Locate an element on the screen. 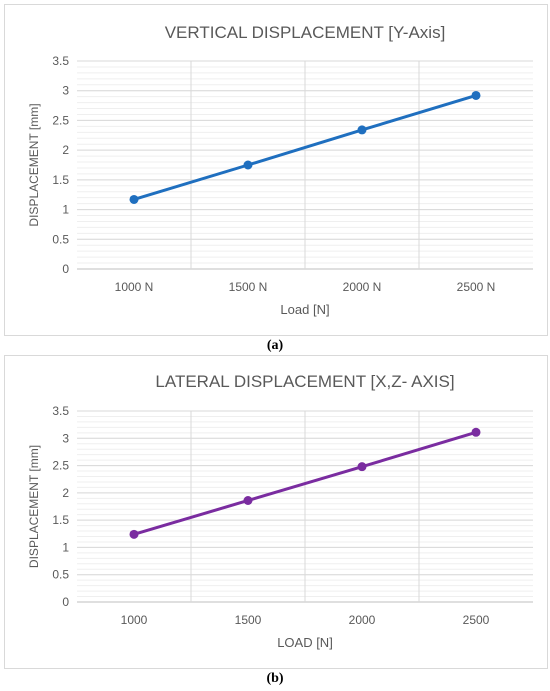 This screenshot has height=691, width=550. chart-title: LATERAL DISPLACEMENT [X,Z- AXIS] is located at coordinates (304, 381).